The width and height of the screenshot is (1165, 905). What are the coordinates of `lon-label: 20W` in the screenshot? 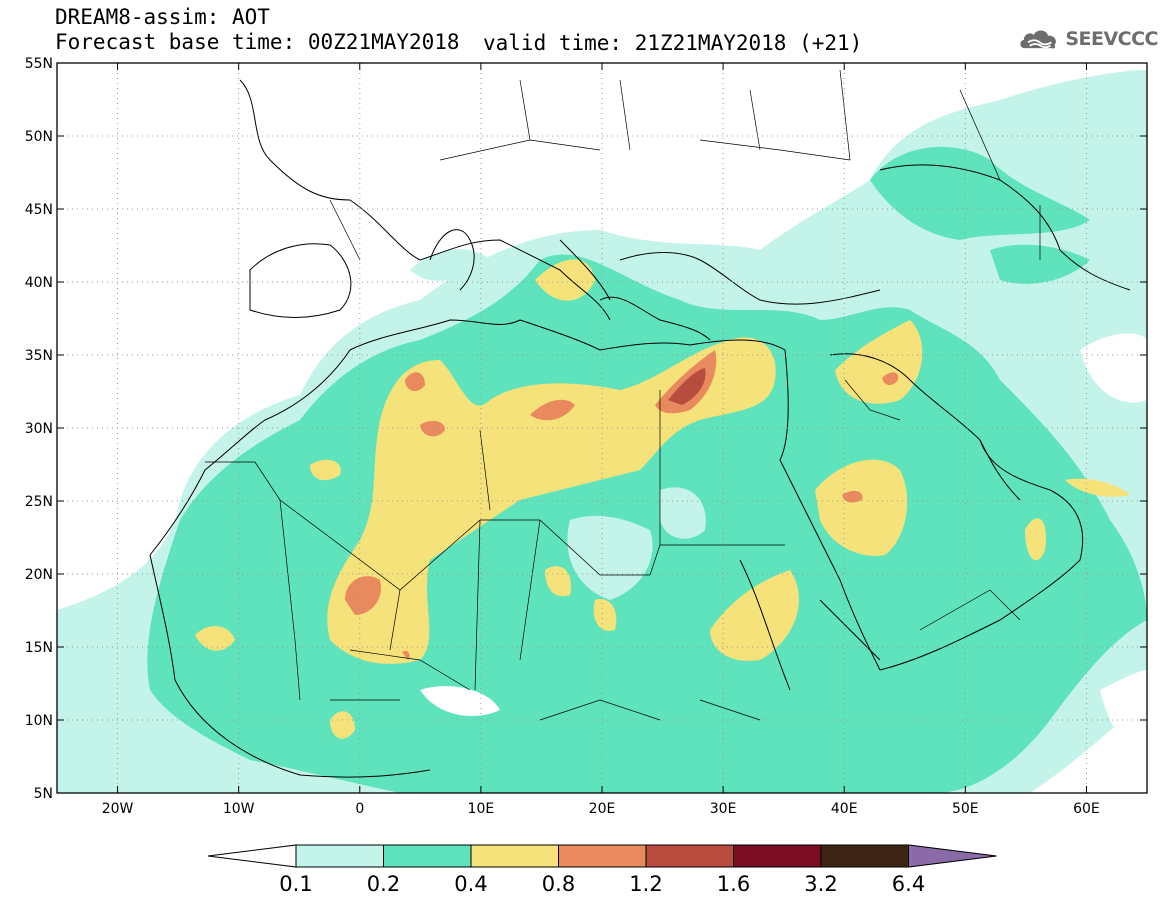 It's located at (118, 809).